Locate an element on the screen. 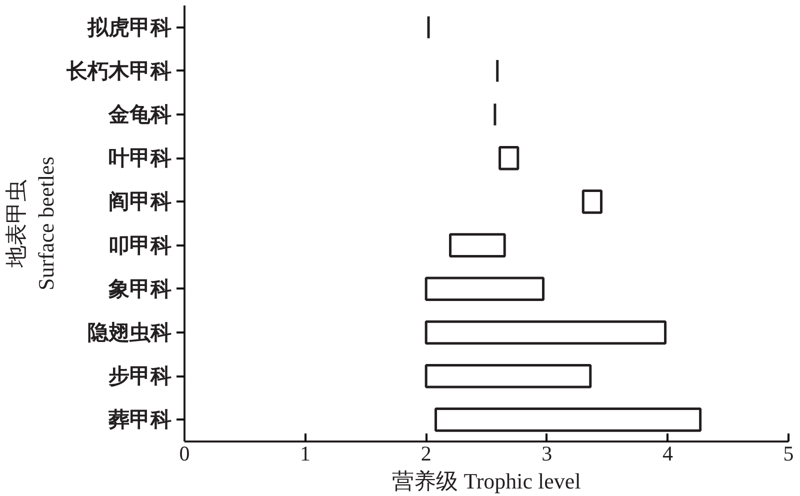  y-tick-label: 象甲科 is located at coordinates (140, 288).